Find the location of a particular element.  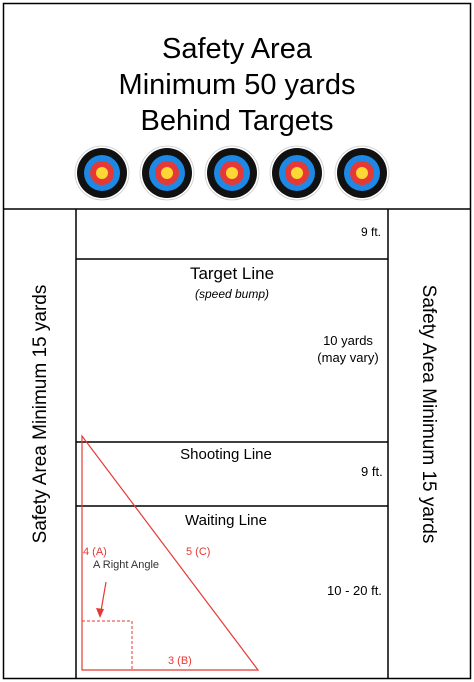

safety-area-title-line-3: Behind Targets is located at coordinates (237, 121).